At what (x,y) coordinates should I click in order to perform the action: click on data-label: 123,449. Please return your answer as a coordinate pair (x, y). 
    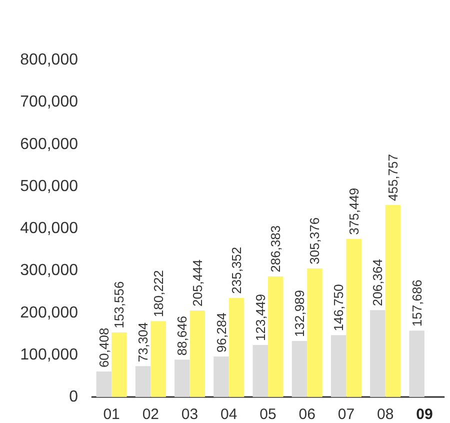
    Looking at the image, I should click on (260, 317).